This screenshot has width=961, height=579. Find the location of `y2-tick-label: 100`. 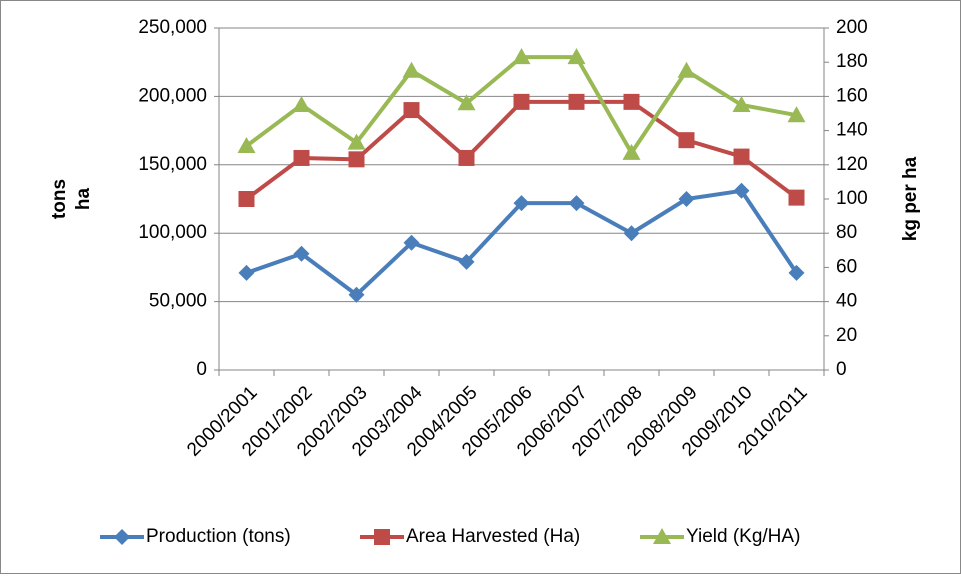

y2-tick-label: 100 is located at coordinates (852, 198).